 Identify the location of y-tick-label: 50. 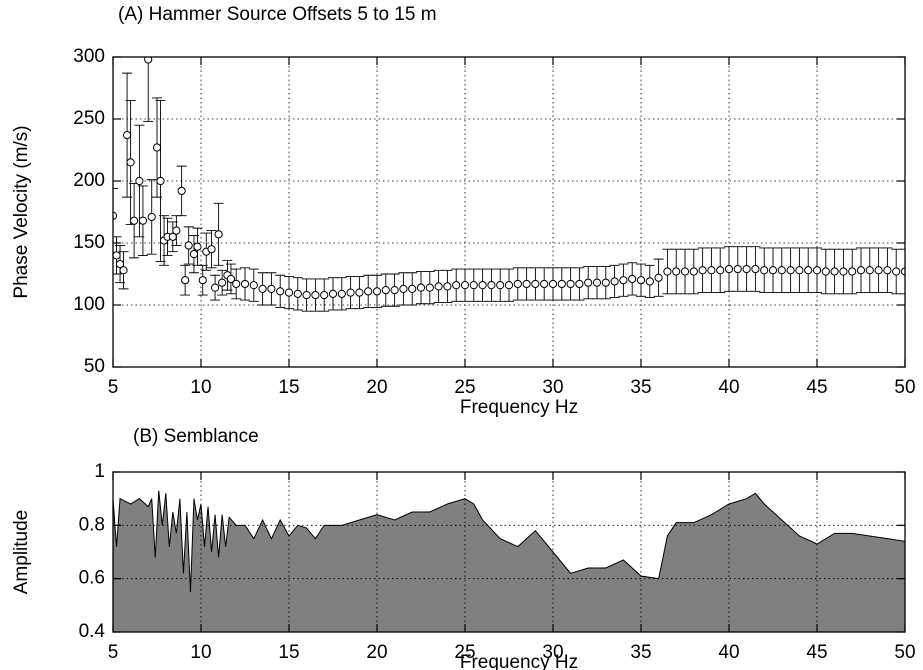
(94, 366).